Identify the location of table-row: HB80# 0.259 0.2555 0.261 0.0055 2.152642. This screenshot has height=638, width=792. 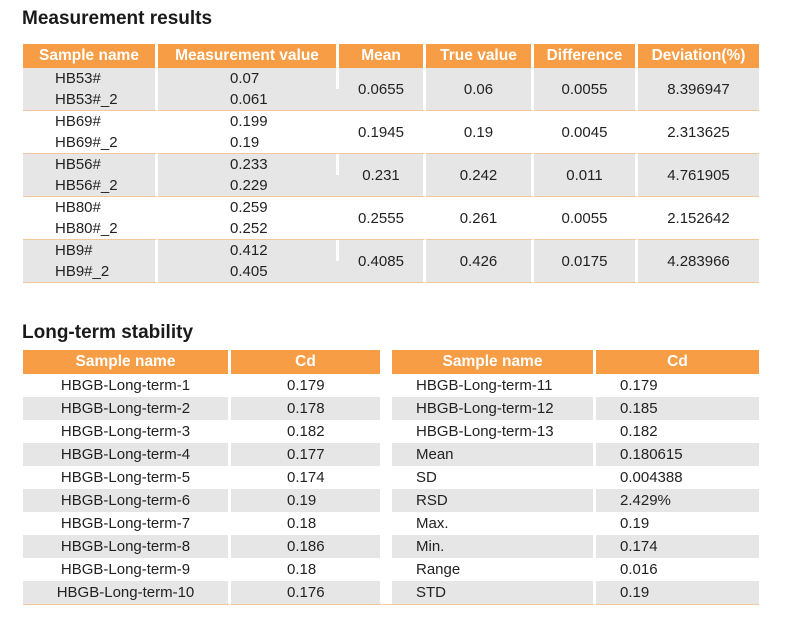
(391, 218).